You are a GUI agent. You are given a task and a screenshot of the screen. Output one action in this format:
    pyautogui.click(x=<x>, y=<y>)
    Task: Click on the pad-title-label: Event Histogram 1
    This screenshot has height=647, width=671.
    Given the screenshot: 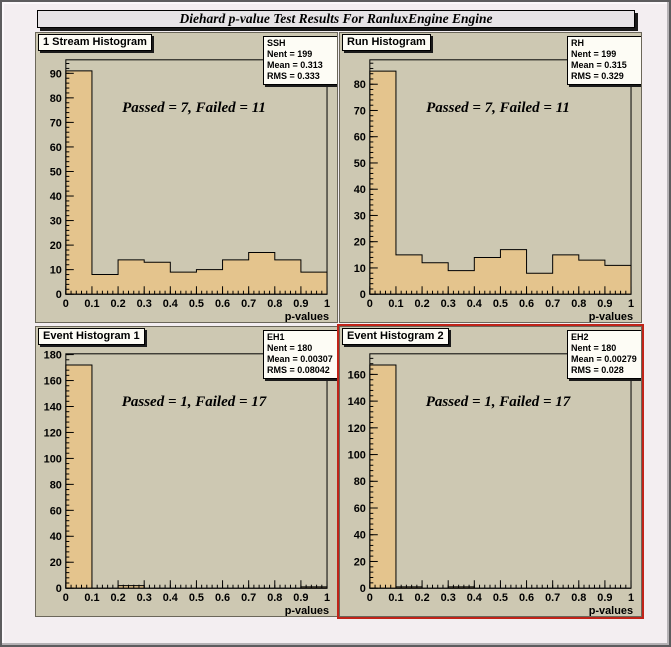 What is the action you would take?
    pyautogui.click(x=91, y=336)
    